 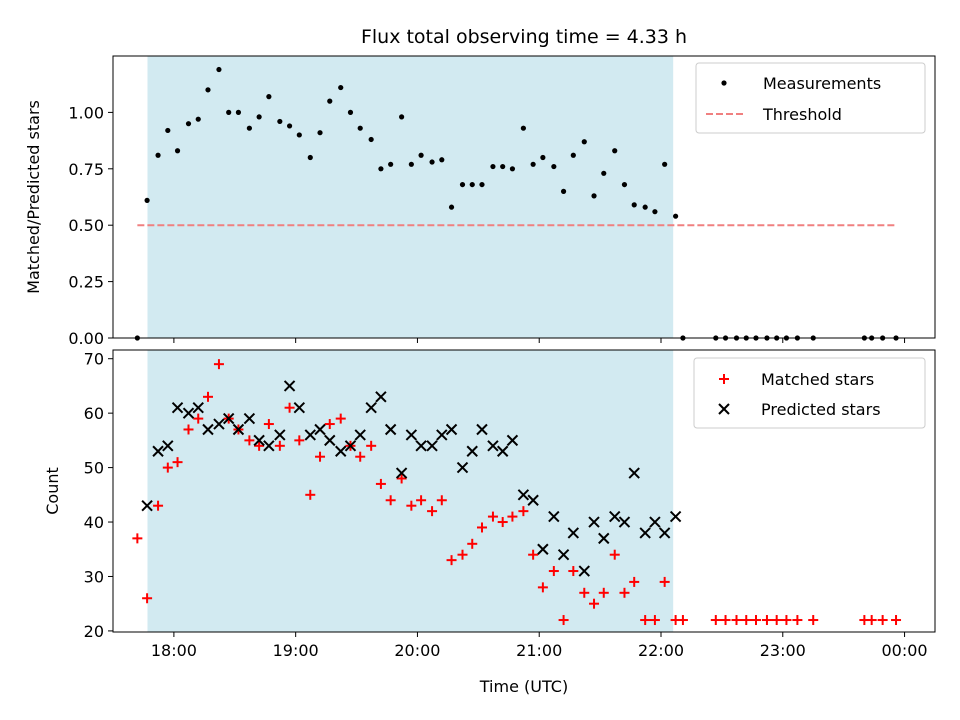 I want to click on bottom-x-axis-label: Time (UTC), so click(x=523, y=686).